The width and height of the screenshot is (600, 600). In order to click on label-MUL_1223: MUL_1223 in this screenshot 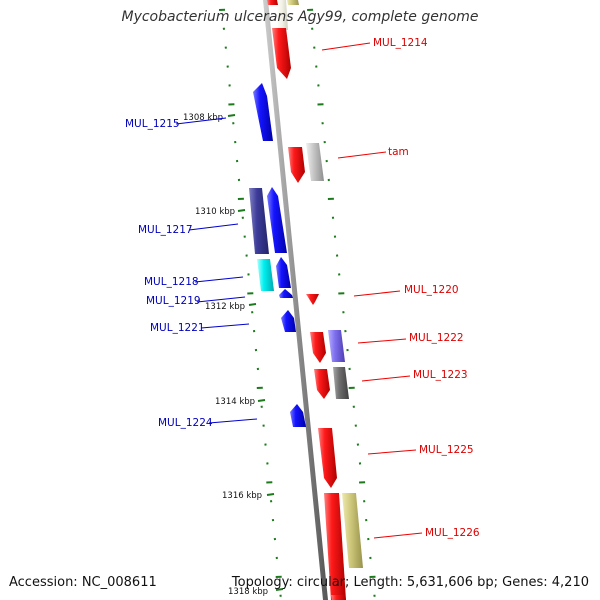, I will do `click(440, 375)`.